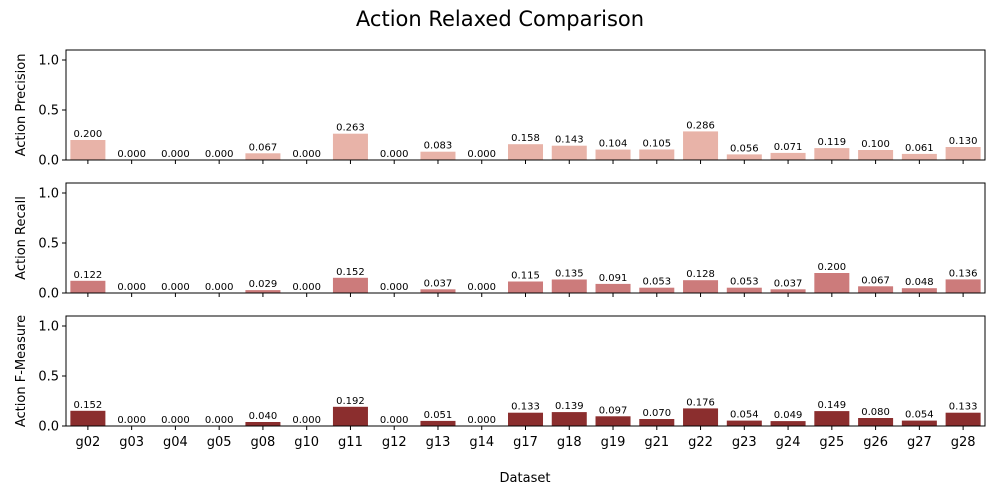  Describe the element at coordinates (525, 407) in the screenshot. I see `value-label-g17: 0.133` at that location.